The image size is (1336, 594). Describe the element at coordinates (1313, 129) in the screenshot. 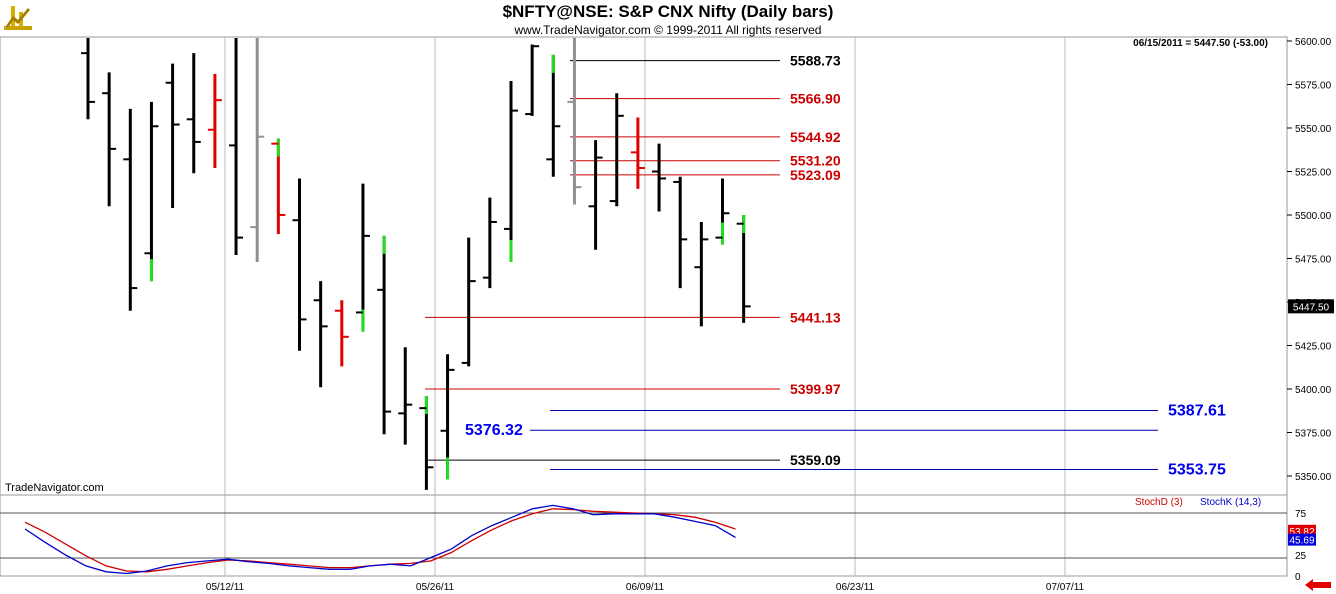

I see `y-tick-label: 5550.00` at that location.